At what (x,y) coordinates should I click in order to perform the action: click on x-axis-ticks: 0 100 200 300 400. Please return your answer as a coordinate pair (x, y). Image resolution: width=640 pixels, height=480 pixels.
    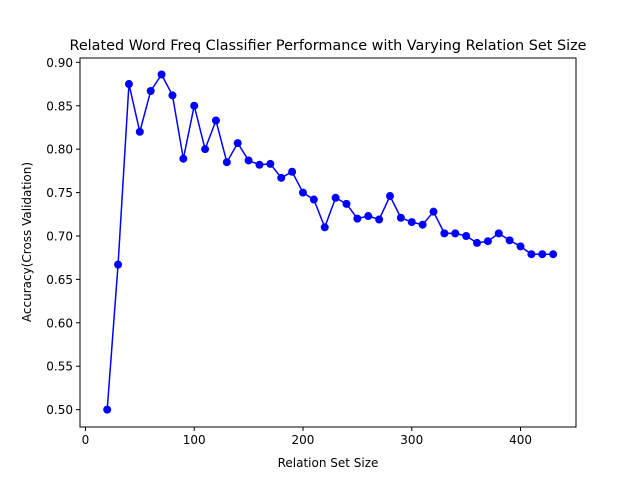
    Looking at the image, I should click on (307, 437).